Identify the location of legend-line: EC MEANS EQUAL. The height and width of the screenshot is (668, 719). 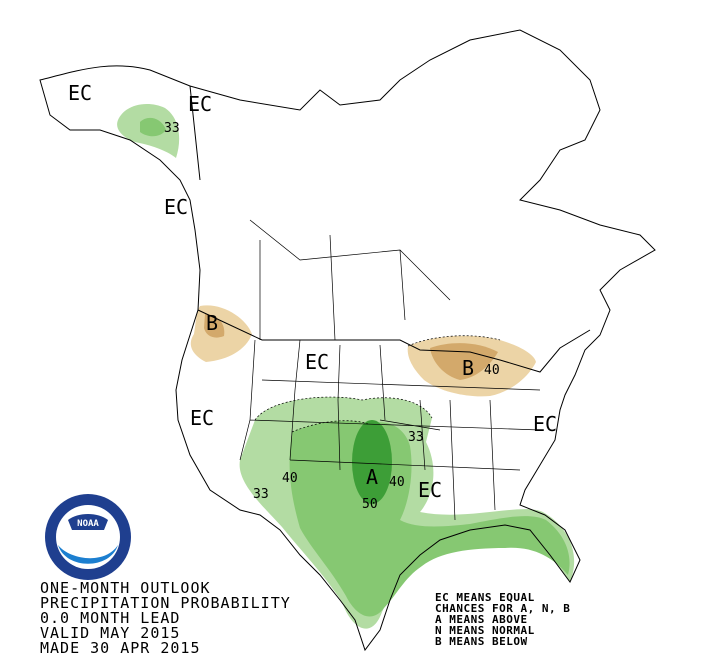
(485, 597).